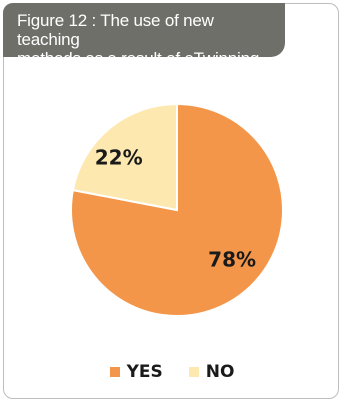  I want to click on legend-label-yes: YES, so click(144, 372).